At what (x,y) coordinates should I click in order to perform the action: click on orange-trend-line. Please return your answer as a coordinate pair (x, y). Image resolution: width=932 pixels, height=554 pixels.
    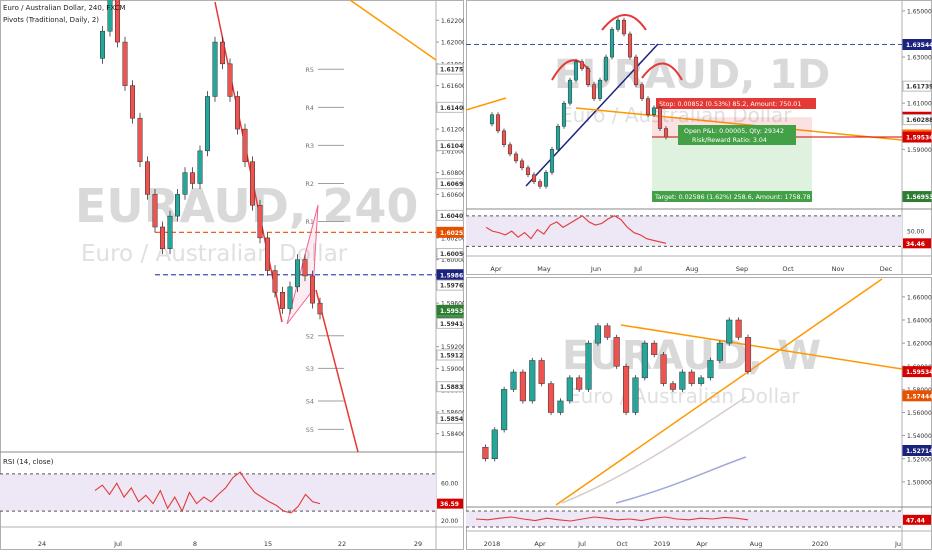
    Looking at the image, I should click on (393, 30).